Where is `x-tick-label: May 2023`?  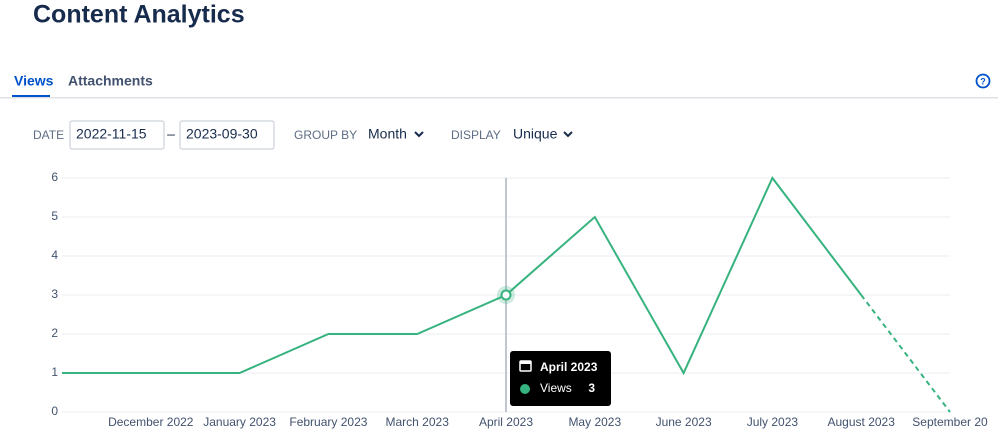 x-tick-label: May 2023 is located at coordinates (594, 422).